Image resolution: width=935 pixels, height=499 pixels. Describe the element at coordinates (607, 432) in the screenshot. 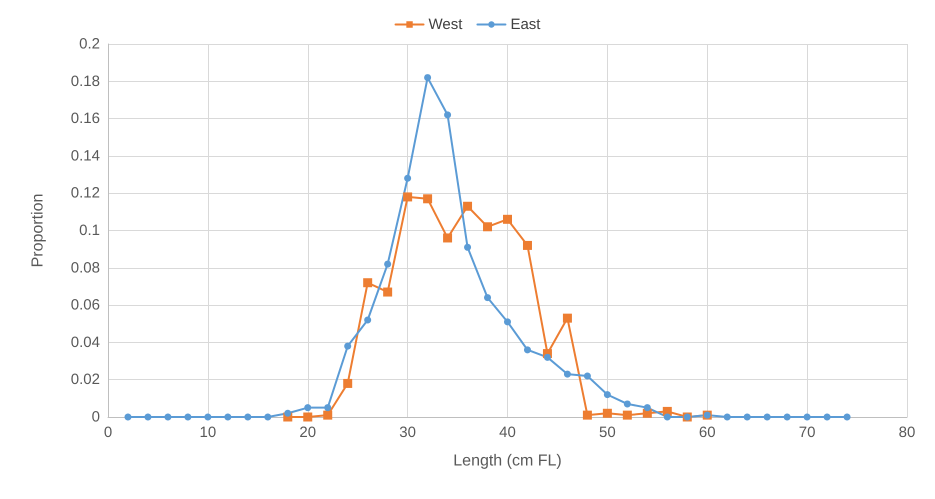

I see `x-tick-label: 50` at that location.